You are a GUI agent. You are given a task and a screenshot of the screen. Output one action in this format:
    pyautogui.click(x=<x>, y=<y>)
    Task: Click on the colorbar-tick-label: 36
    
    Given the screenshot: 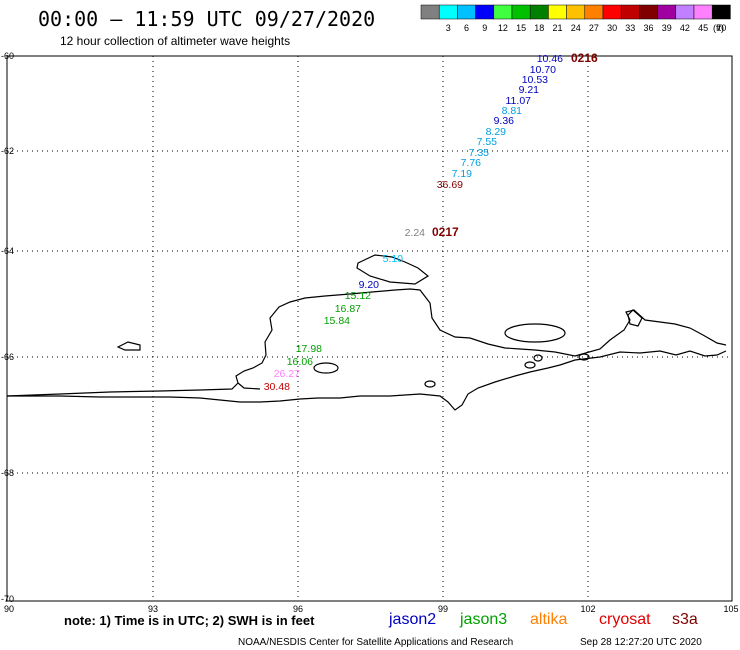 What is the action you would take?
    pyautogui.click(x=648, y=28)
    